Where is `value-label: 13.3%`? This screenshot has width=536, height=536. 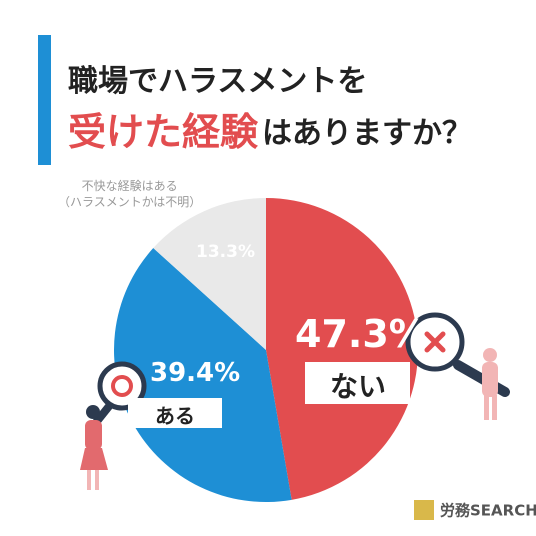
value-label: 13.3% is located at coordinates (225, 252).